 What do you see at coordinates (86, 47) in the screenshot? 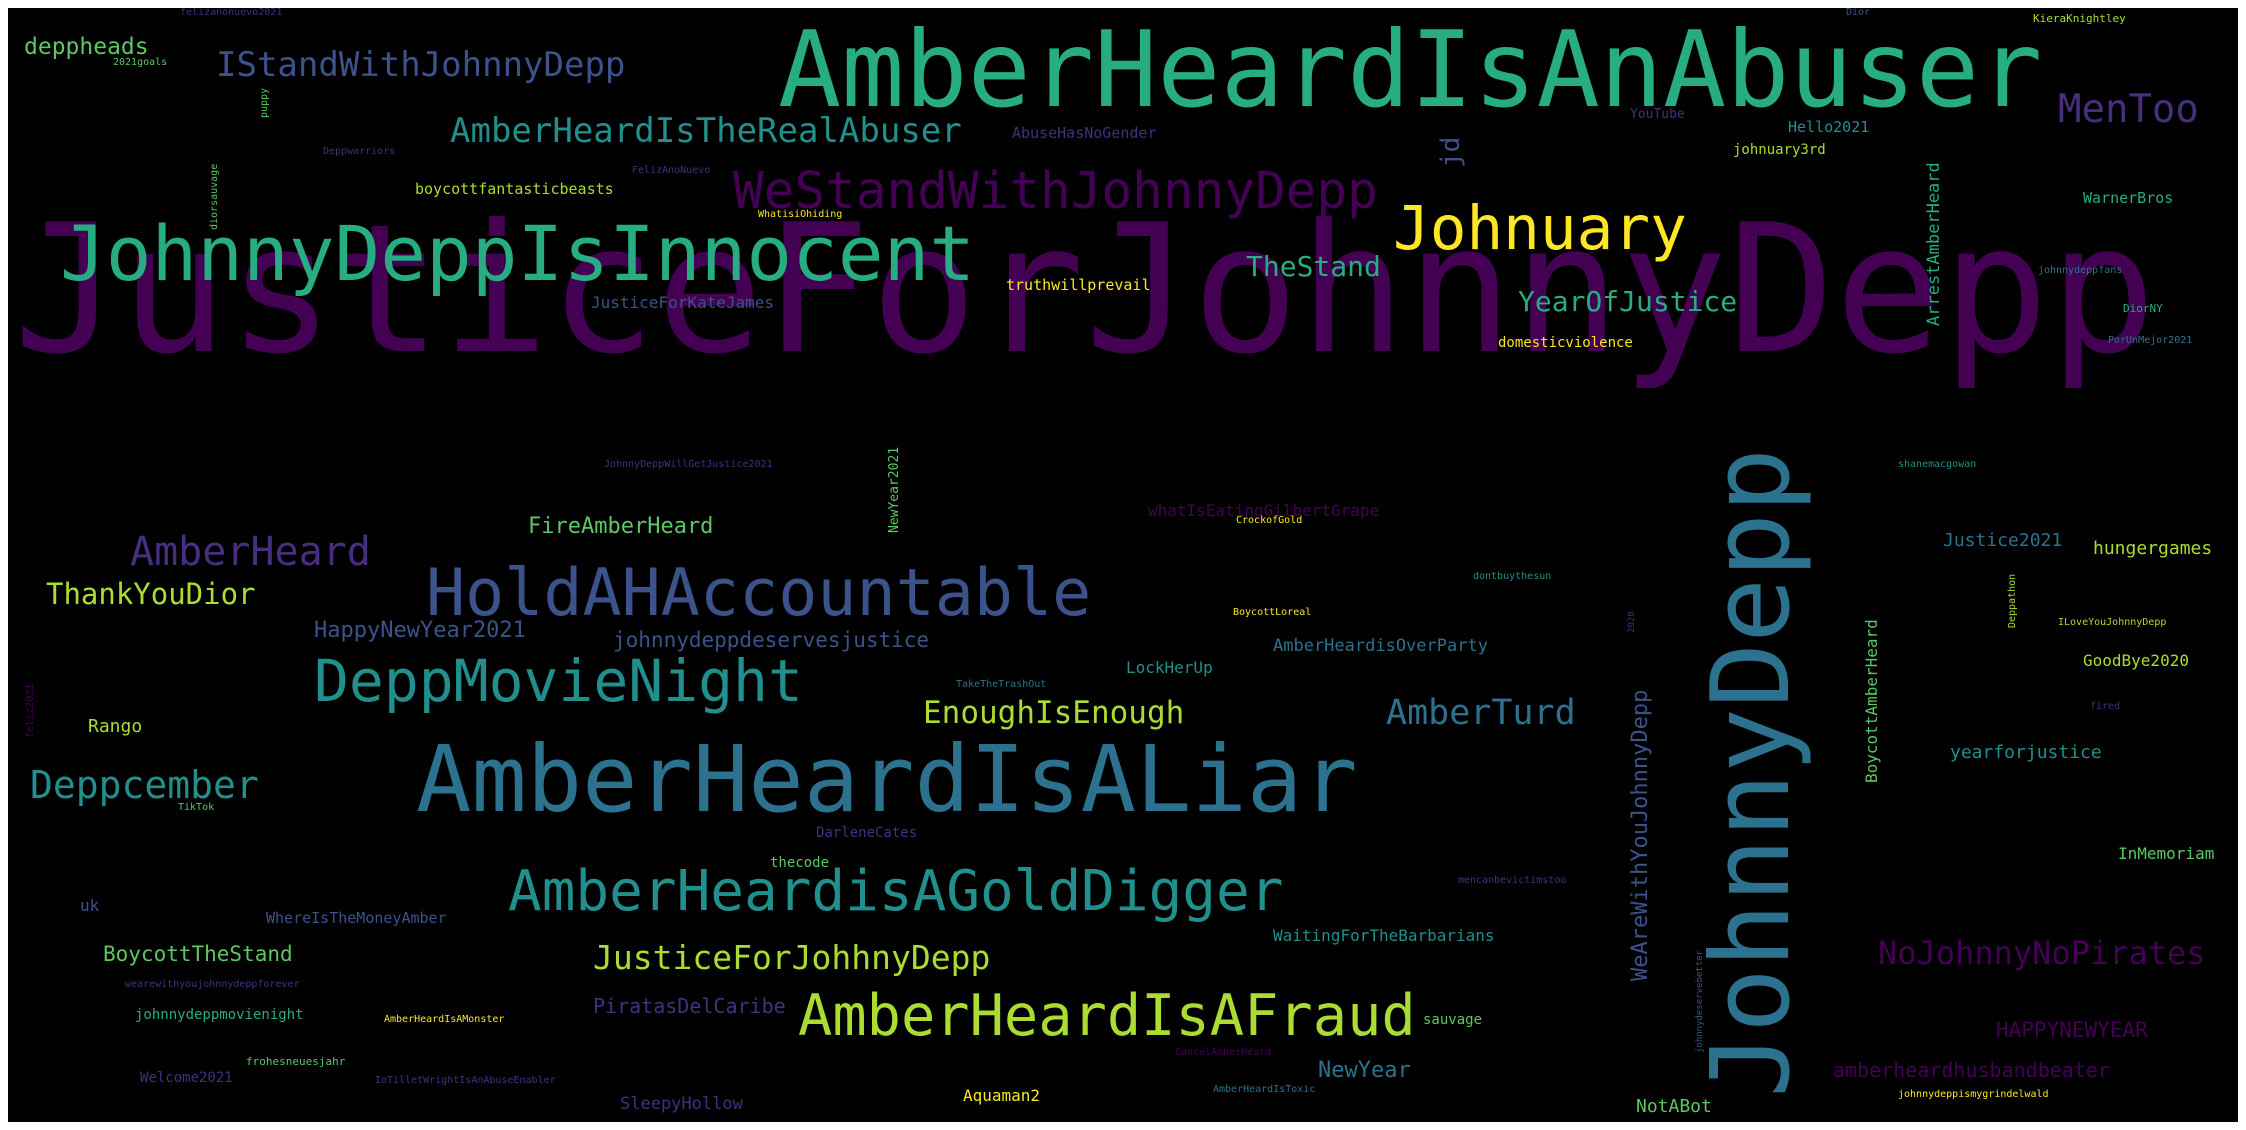
I see `word-deppheads: deppheads` at bounding box center [86, 47].